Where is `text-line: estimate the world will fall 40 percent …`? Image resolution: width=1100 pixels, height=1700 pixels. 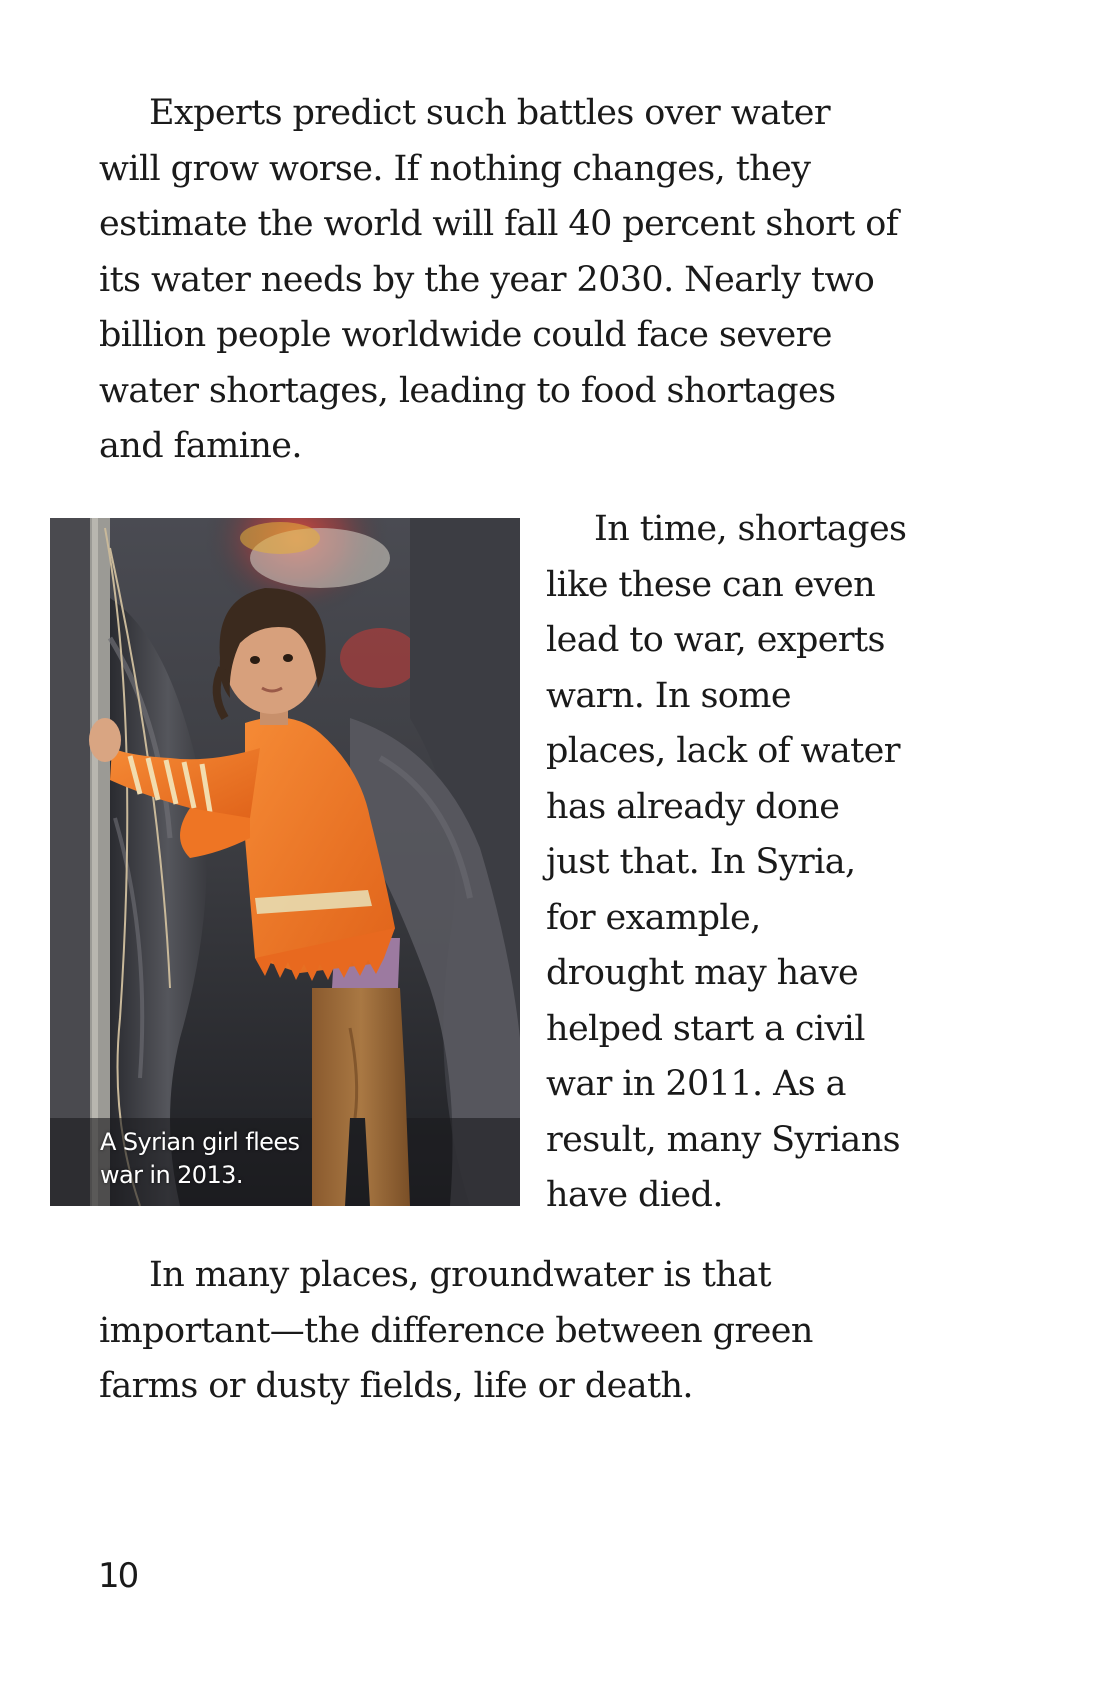
text-line: estimate the world will fall 40 percent … is located at coordinates (499, 224).